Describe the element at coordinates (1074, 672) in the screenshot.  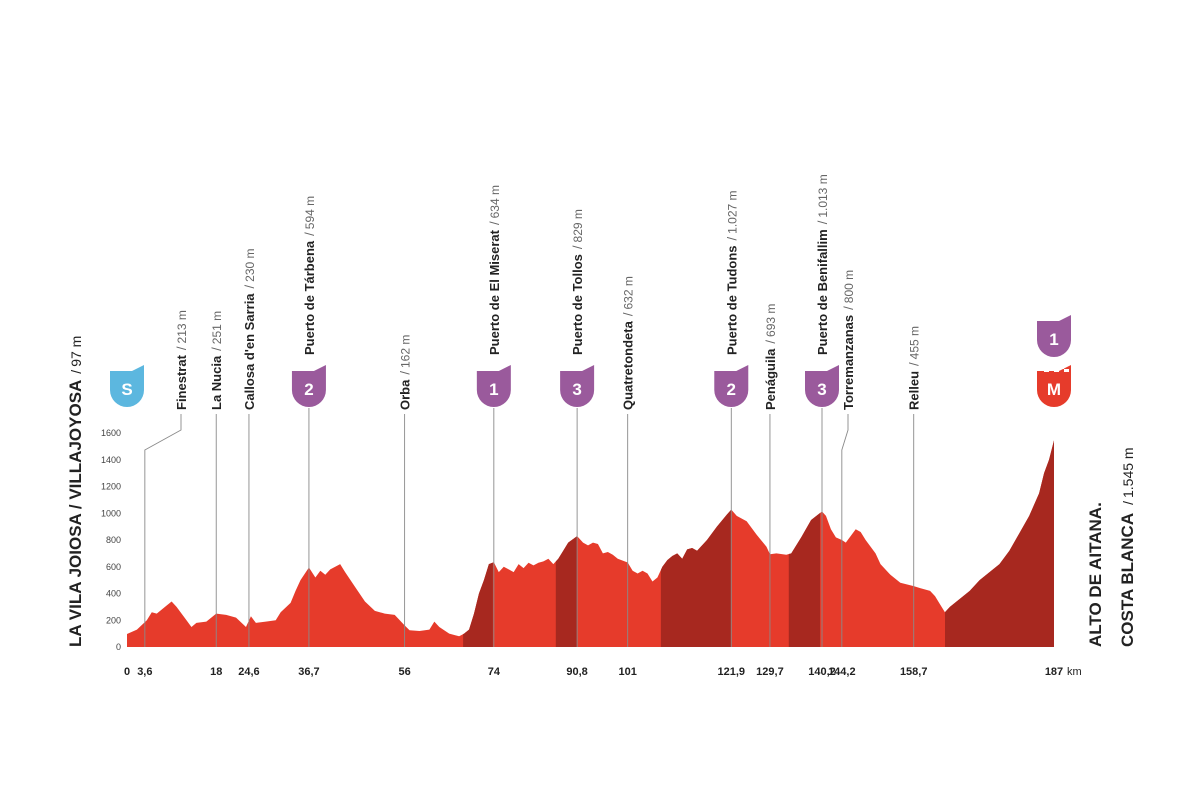
I see `x-unit: km` at that location.